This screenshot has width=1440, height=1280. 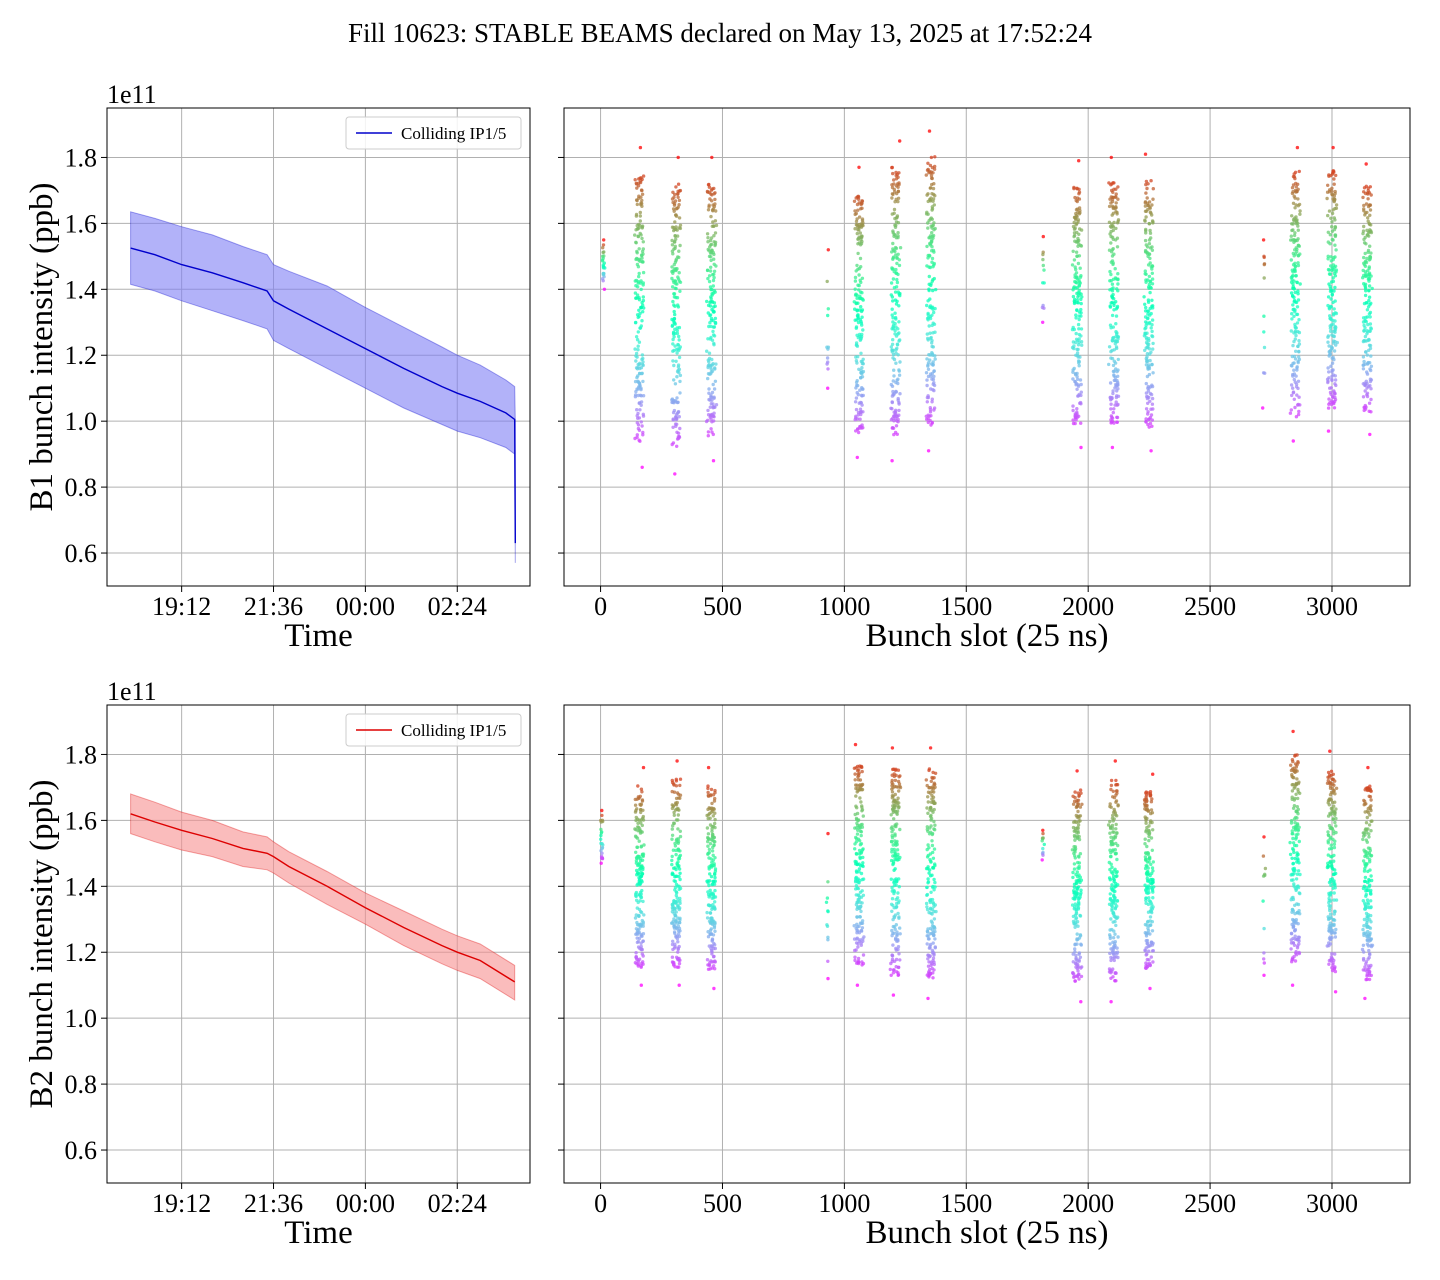 What do you see at coordinates (453, 730) in the screenshot?
I see `legend-label: Colliding IP1/5` at bounding box center [453, 730].